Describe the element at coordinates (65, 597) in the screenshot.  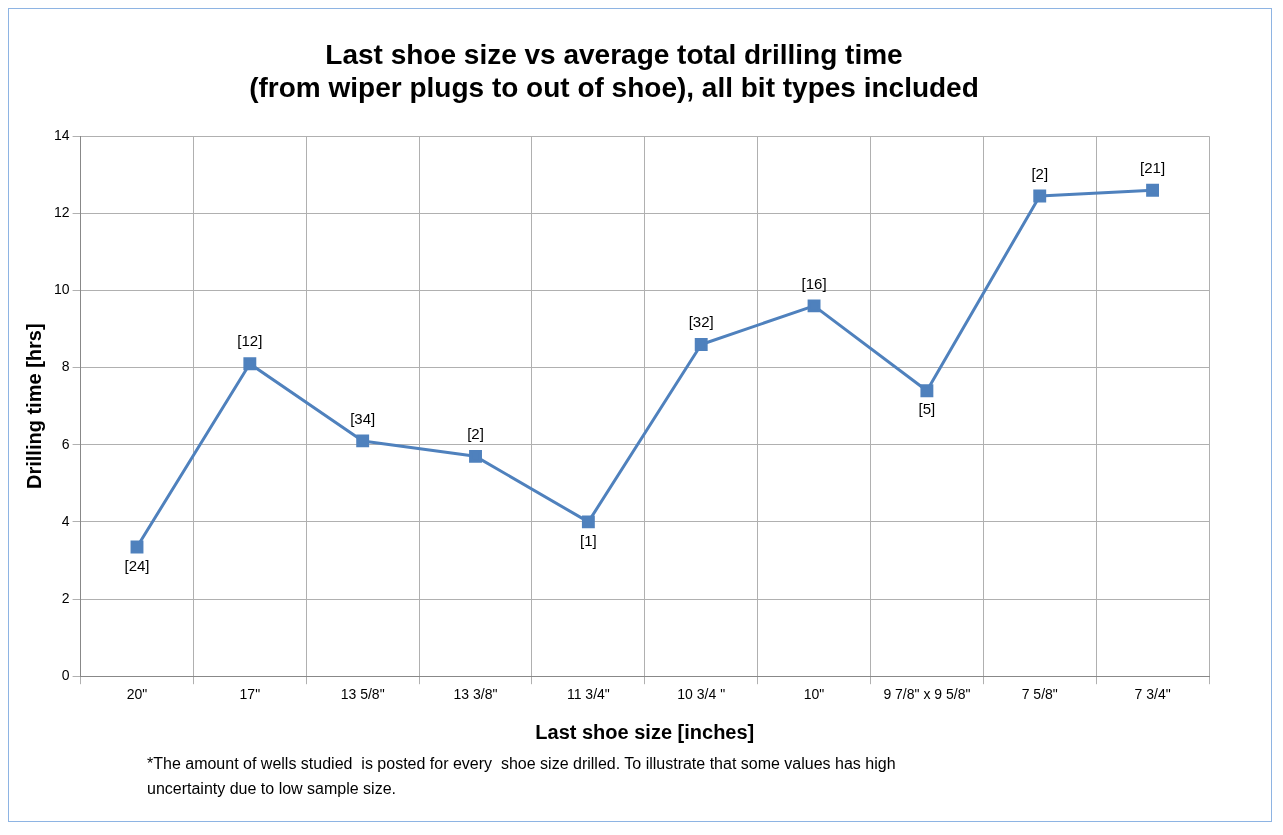
I see `y-tick-label: 2` at that location.